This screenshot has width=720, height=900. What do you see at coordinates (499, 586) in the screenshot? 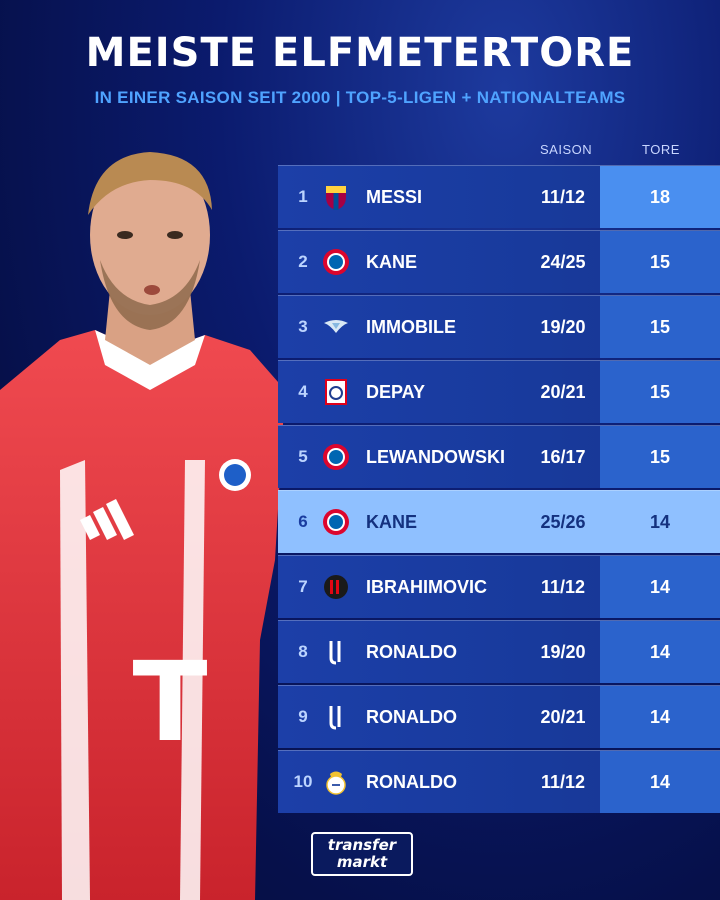
I see `table-row: 7 IBRAHIMOVIC 11/12 14` at bounding box center [499, 586].